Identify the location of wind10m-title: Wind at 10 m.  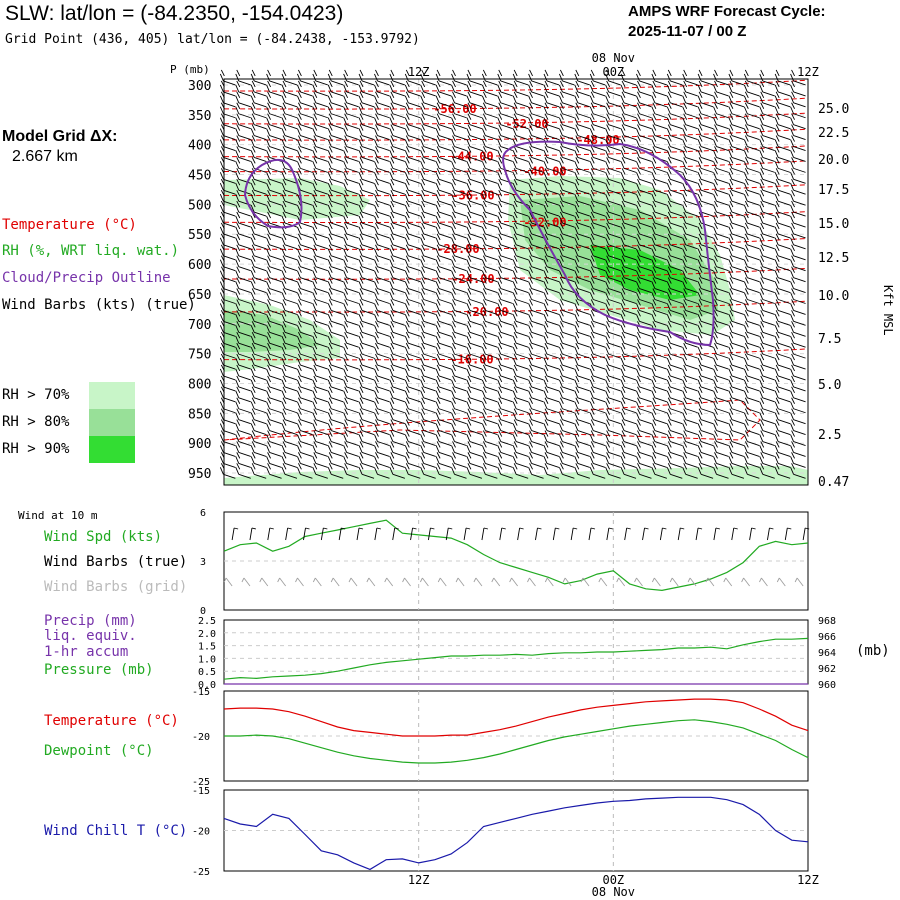
(58, 515).